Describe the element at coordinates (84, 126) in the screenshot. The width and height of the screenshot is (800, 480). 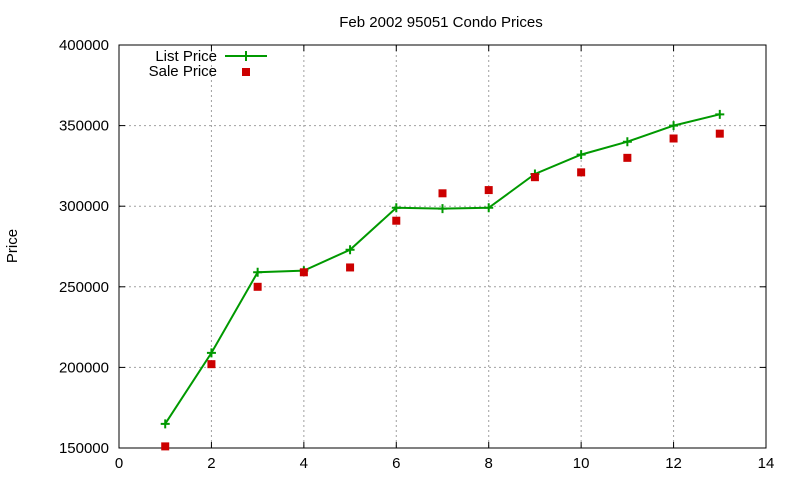
I see `y-tick-label: 350000` at that location.